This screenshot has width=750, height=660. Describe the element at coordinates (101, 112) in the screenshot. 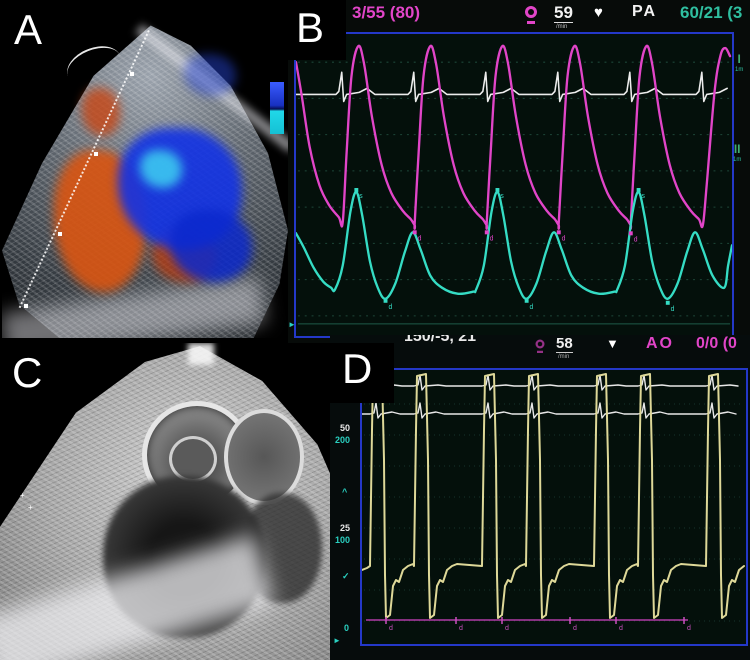

I see `doppler-flow-red-small` at that location.